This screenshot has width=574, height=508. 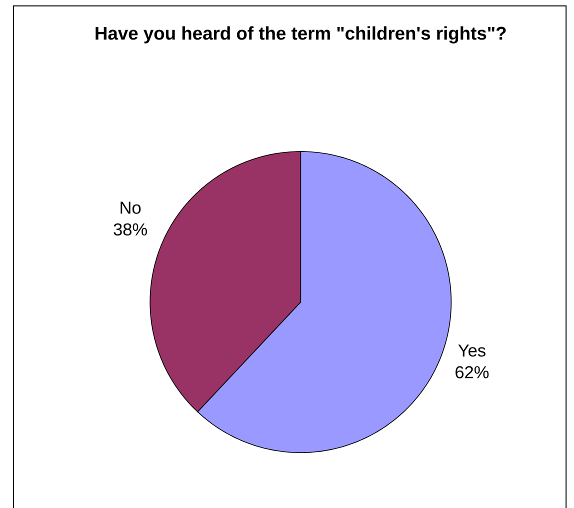 I want to click on data-label: 38%, so click(x=130, y=229).